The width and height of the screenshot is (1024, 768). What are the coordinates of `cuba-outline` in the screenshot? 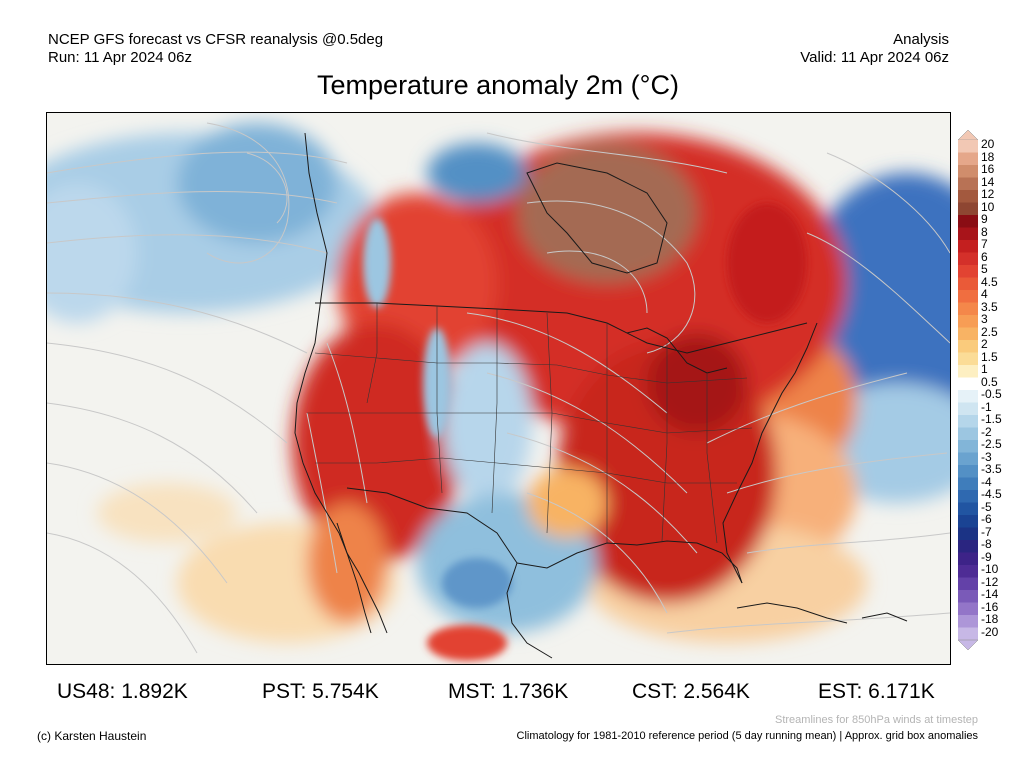 It's located at (792, 613).